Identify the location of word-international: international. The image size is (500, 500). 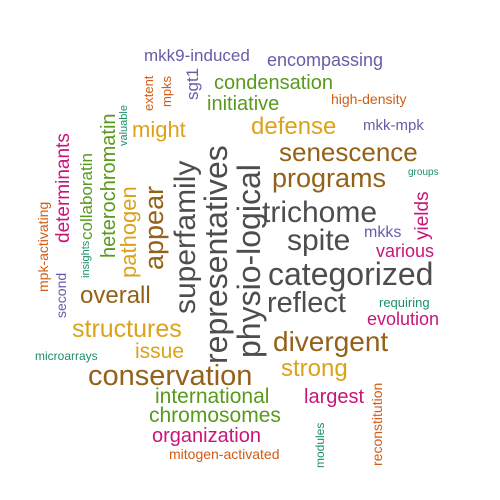
(212, 396).